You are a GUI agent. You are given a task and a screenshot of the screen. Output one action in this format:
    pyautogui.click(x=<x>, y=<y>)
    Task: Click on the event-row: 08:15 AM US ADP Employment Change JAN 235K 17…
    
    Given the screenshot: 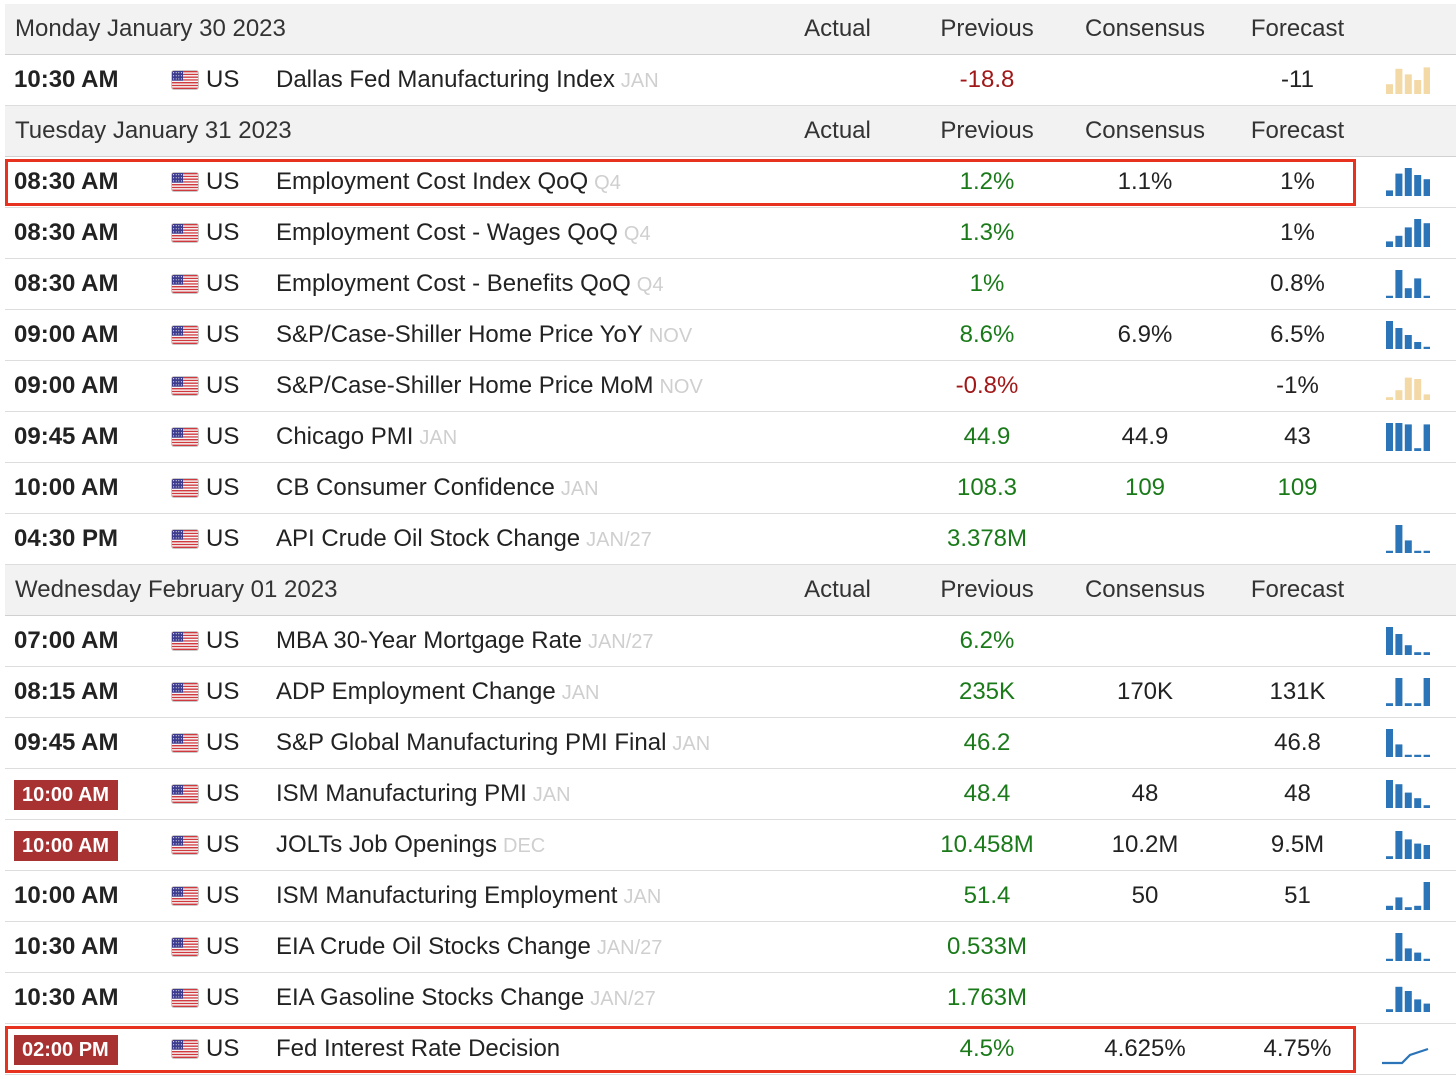 What is the action you would take?
    pyautogui.click(x=730, y=692)
    